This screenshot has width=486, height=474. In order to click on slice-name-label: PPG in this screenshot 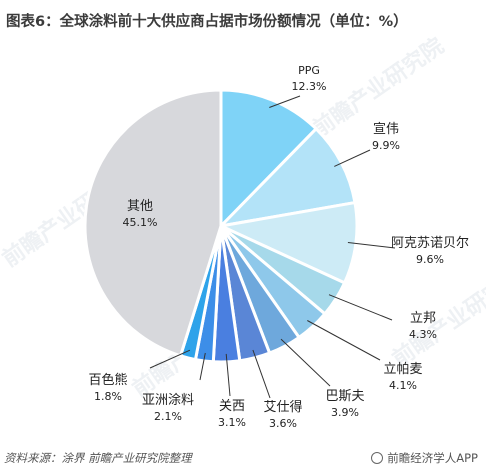, I will do `click(309, 70)`.